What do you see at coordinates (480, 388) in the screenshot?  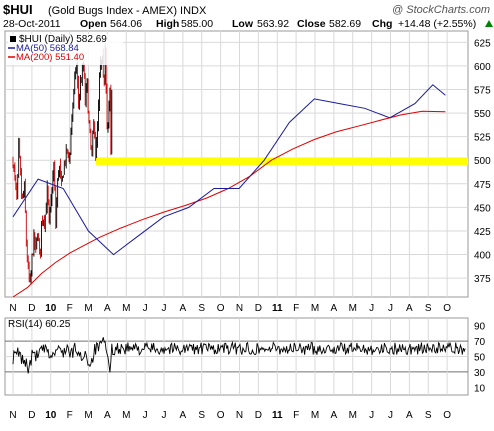 I see `rsi-y-tick-label: 10` at bounding box center [480, 388].